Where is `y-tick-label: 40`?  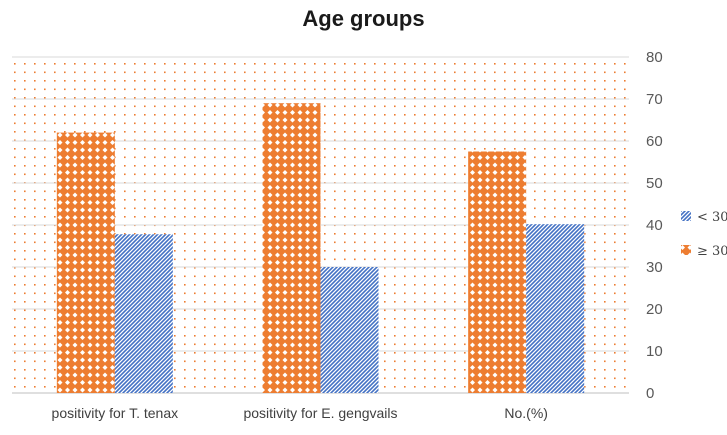
y-tick-label: 40 is located at coordinates (654, 225).